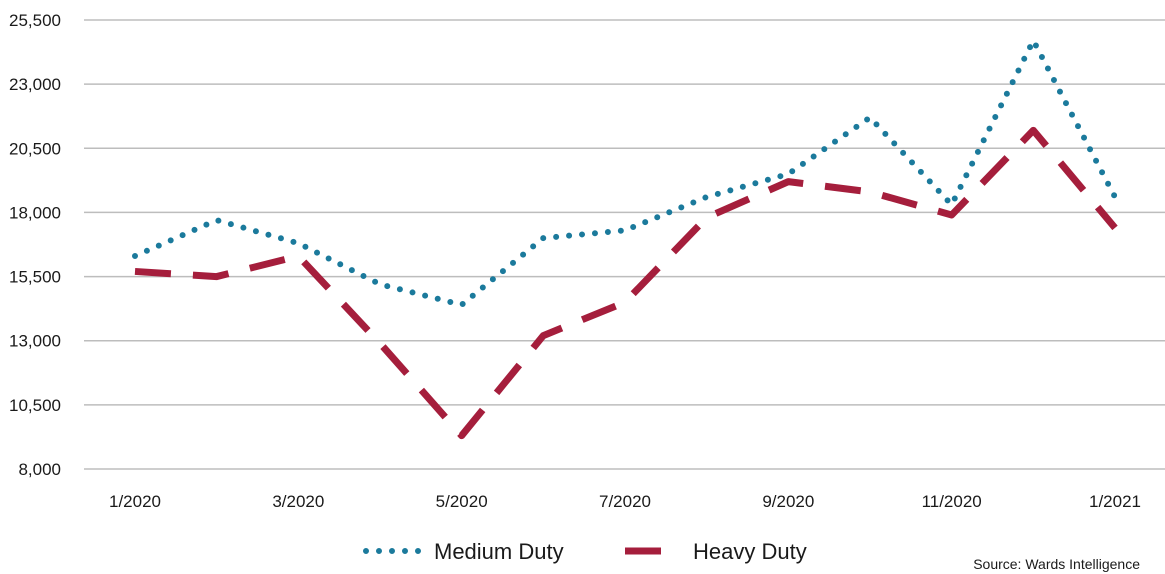 Image resolution: width=1165 pixels, height=574 pixels. I want to click on x-tick-label-3-2020: 3/2020, so click(298, 501).